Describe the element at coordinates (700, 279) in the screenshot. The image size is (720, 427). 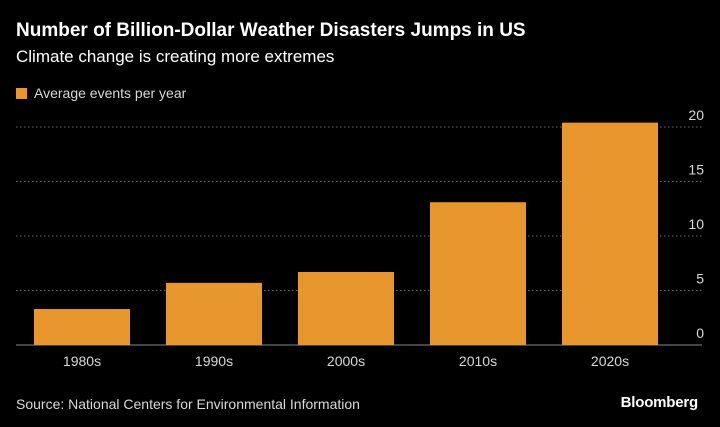
I see `y-tick-label: 5` at that location.